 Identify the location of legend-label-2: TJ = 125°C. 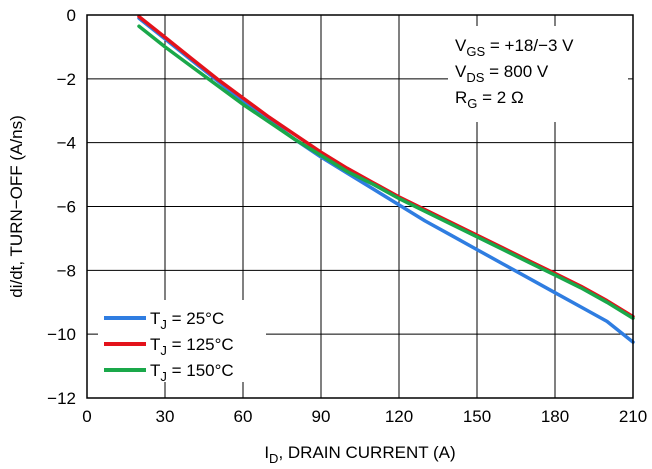
(192, 346).